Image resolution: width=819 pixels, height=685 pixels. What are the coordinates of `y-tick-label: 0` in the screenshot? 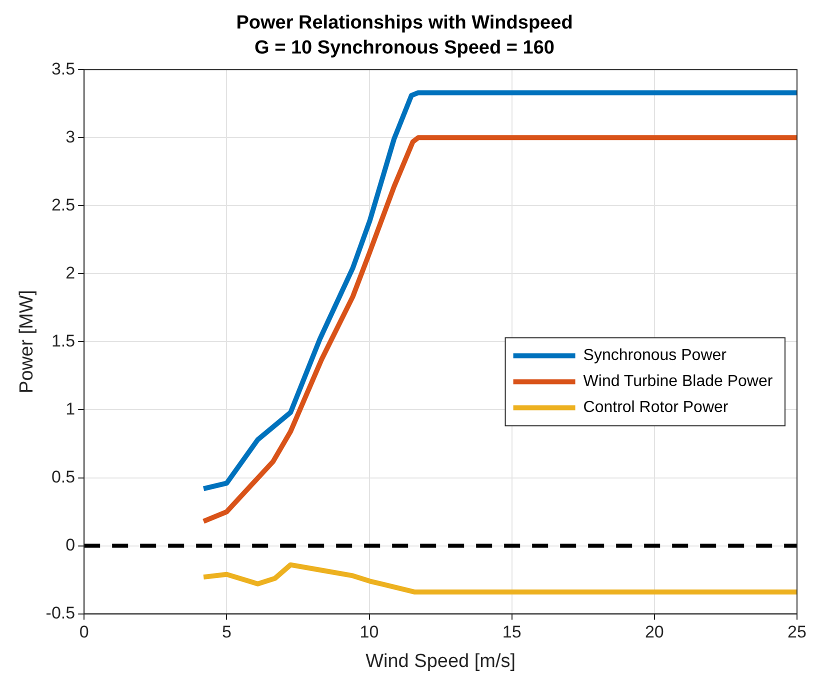 It's located at (71, 544).